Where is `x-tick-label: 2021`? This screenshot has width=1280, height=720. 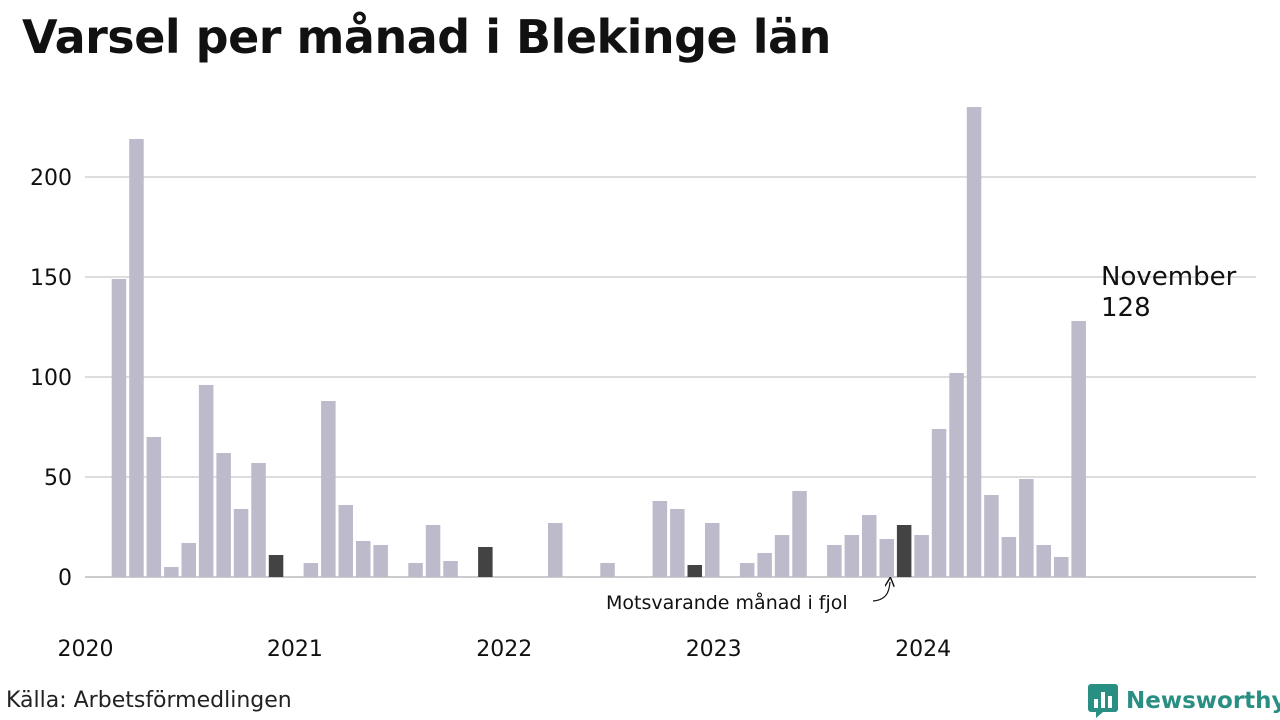
x-tick-label: 2021 is located at coordinates (295, 649).